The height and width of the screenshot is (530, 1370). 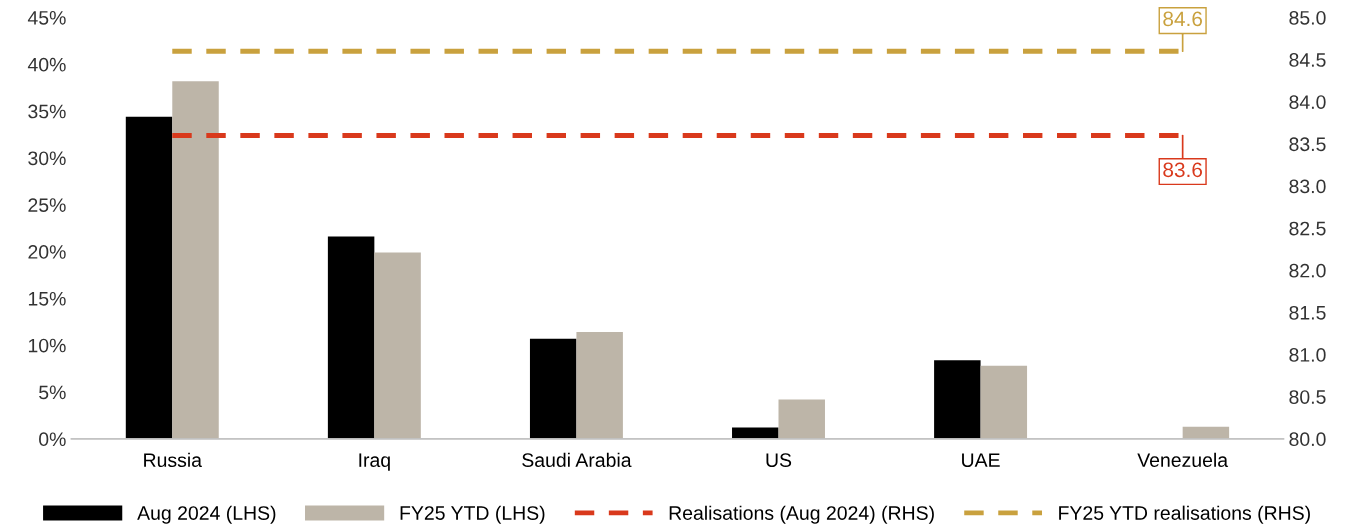 I want to click on y-tick-label: 40%, so click(x=46, y=64).